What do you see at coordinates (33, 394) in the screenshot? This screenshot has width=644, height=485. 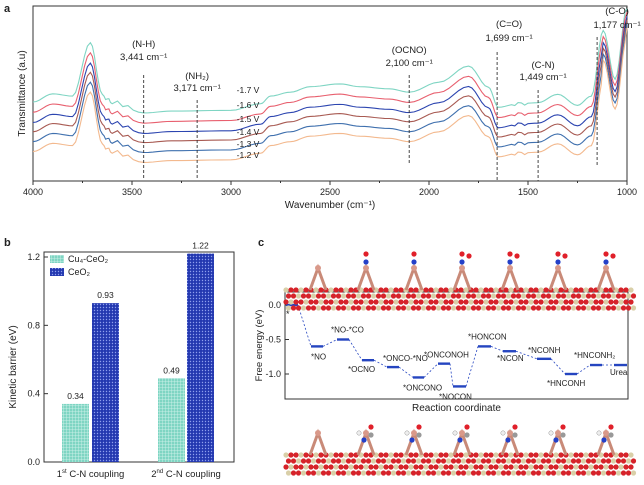 I see `y-tick-label: 0.4` at bounding box center [33, 394].